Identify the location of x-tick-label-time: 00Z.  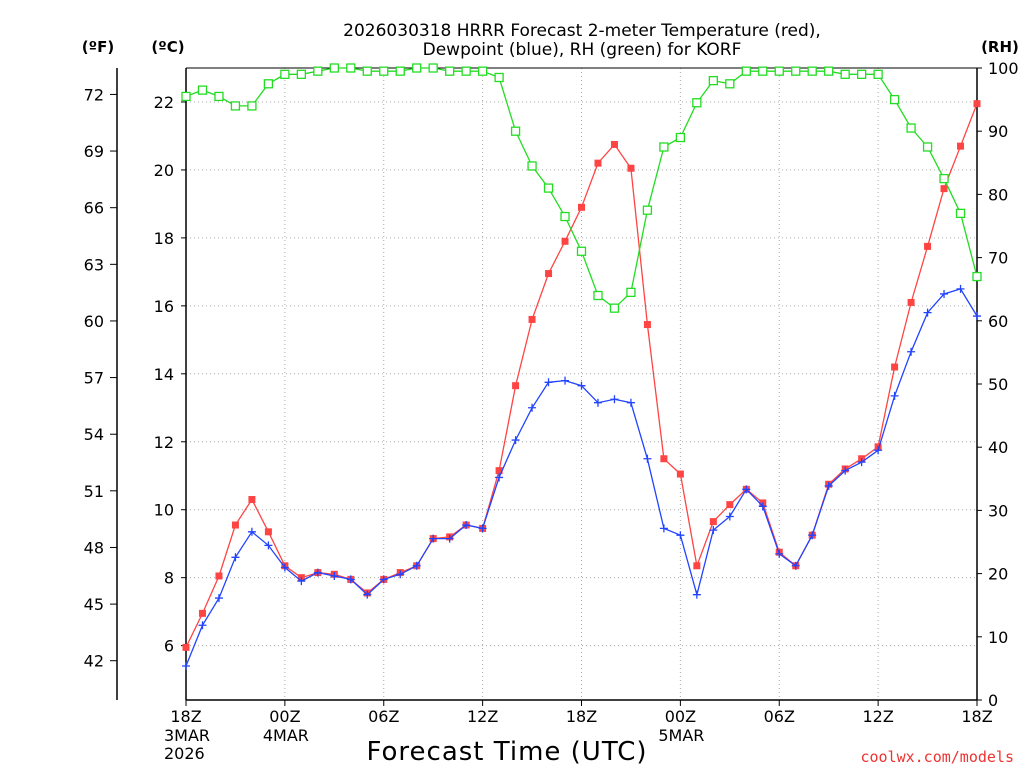
(284, 716).